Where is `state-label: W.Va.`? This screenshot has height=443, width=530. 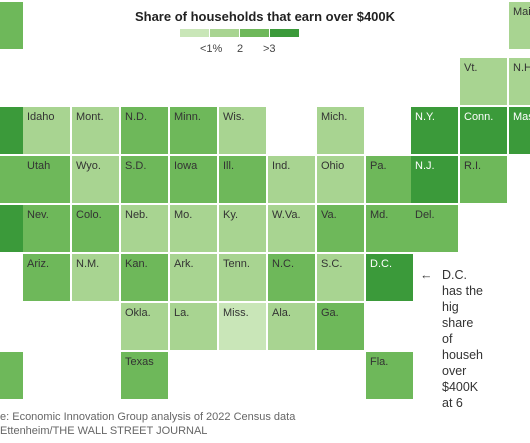
state-label: W.Va. is located at coordinates (286, 215).